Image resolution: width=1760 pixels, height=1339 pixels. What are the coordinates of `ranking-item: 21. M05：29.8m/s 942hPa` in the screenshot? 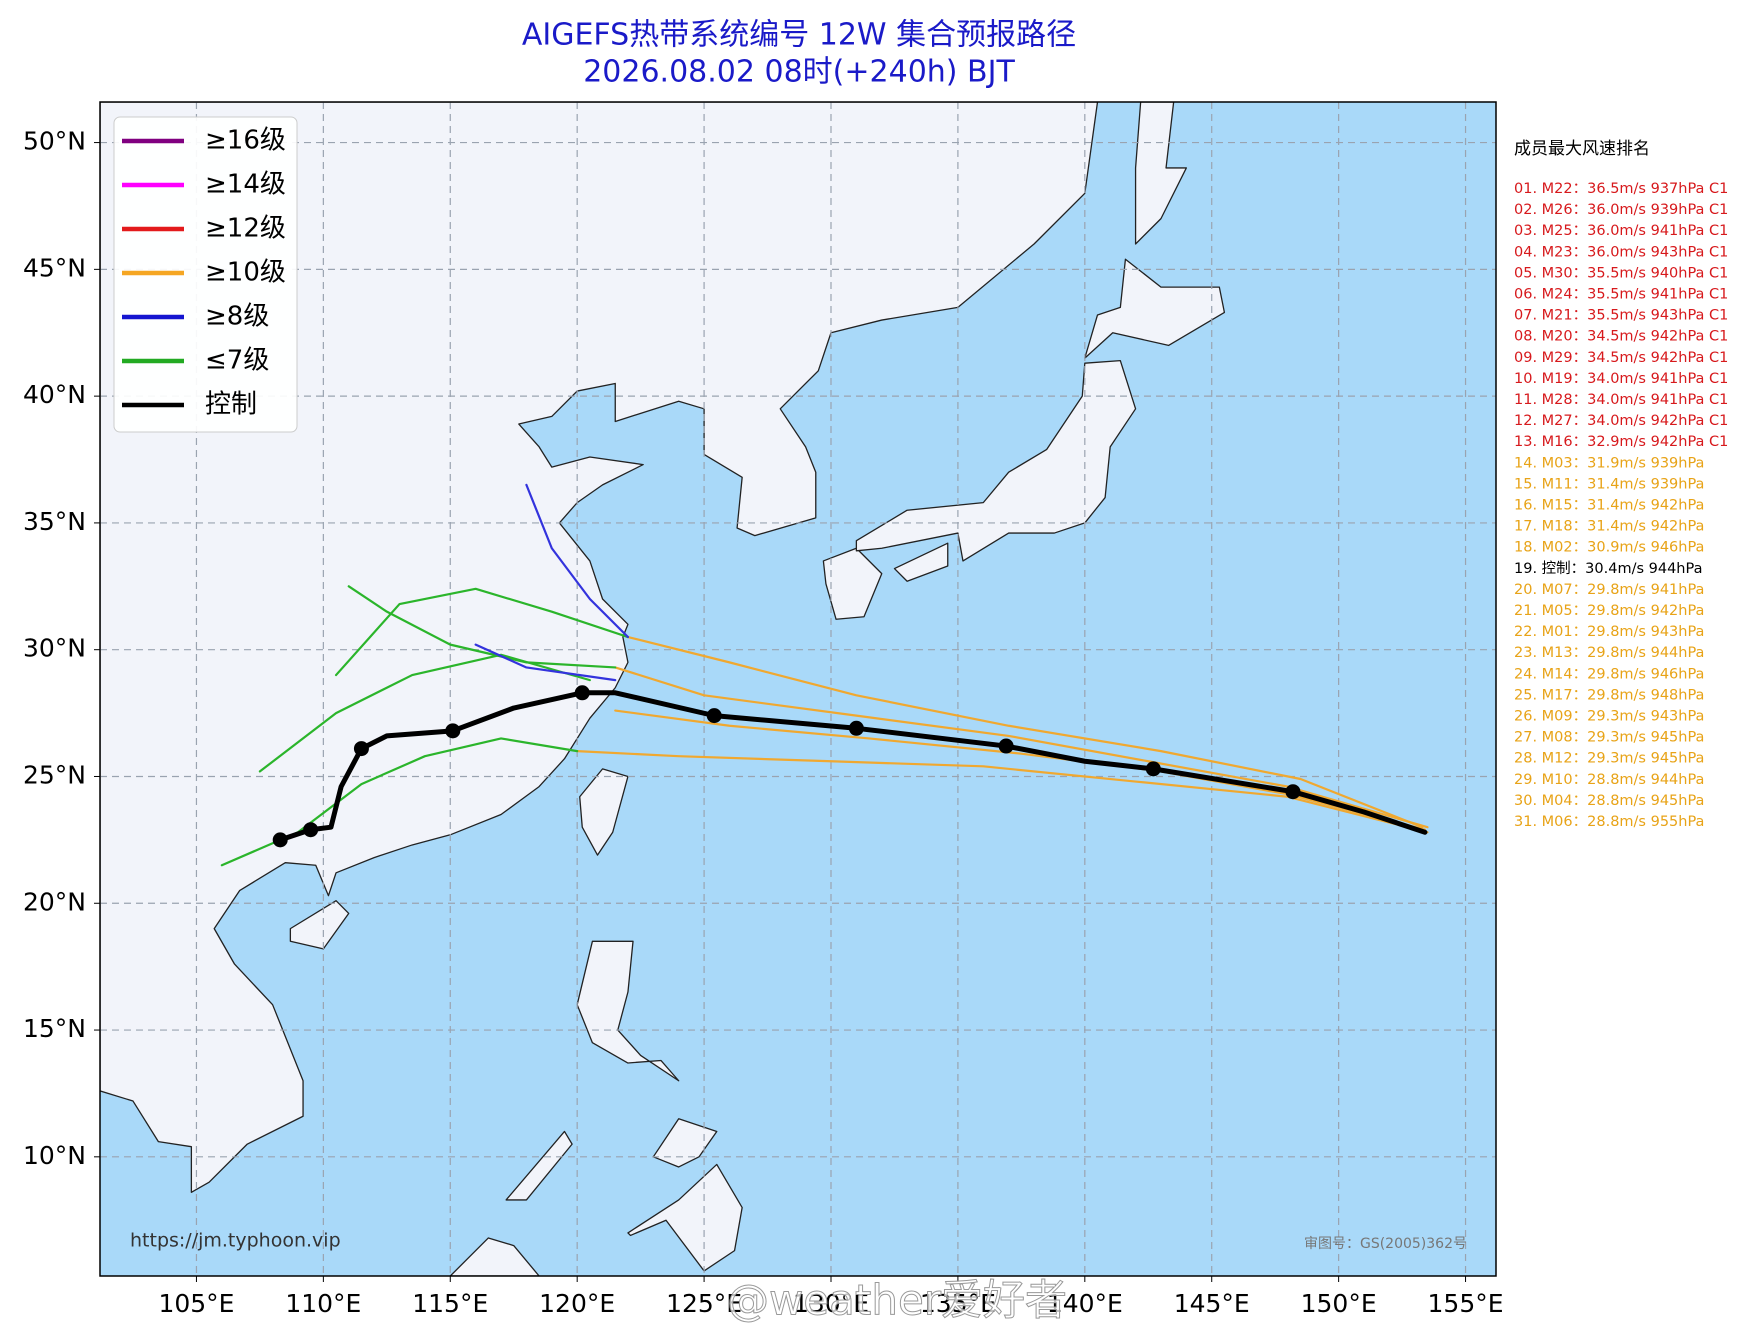 It's located at (1609, 611).